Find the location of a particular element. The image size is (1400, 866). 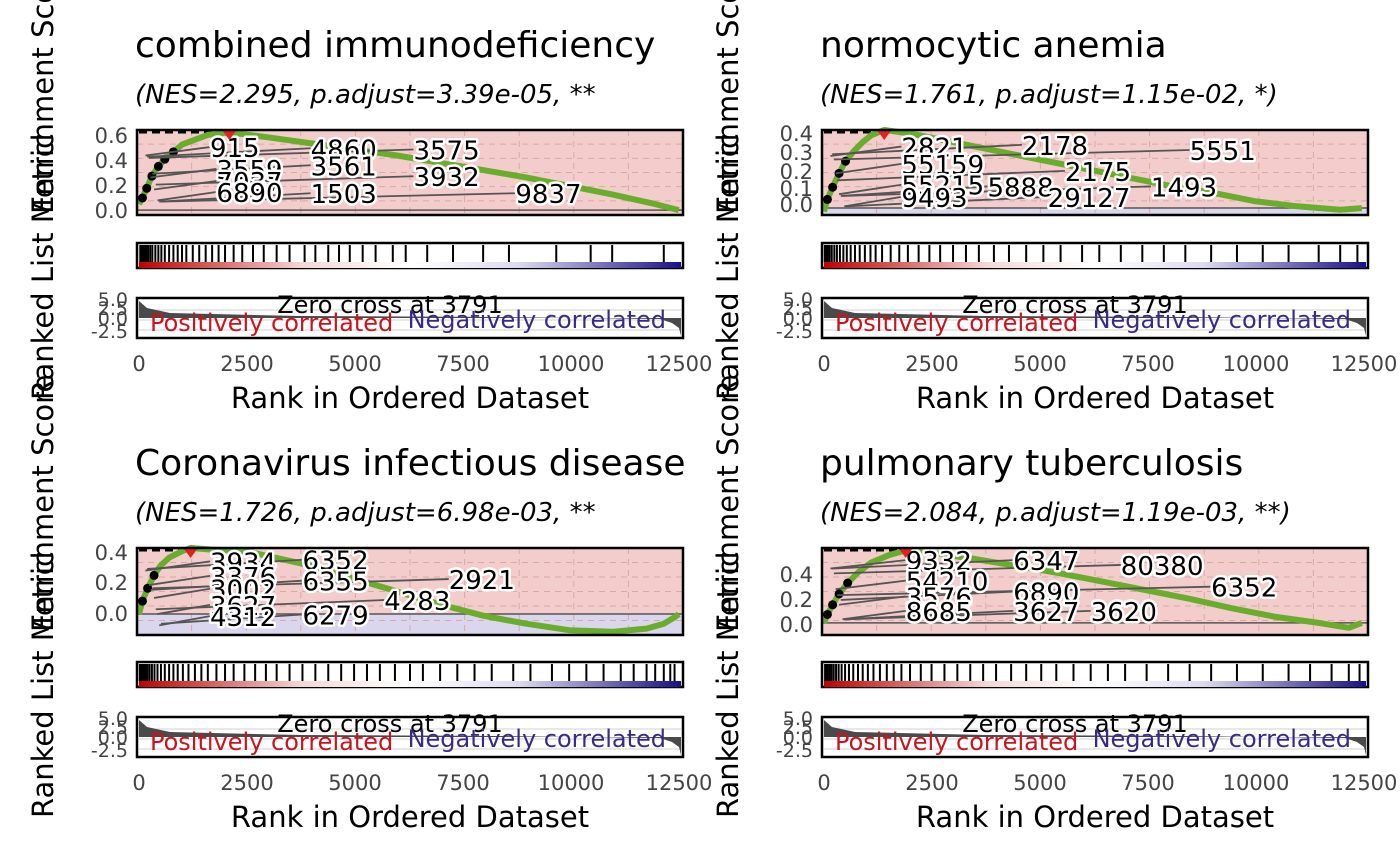

gene-label: 54210 is located at coordinates (947, 583).